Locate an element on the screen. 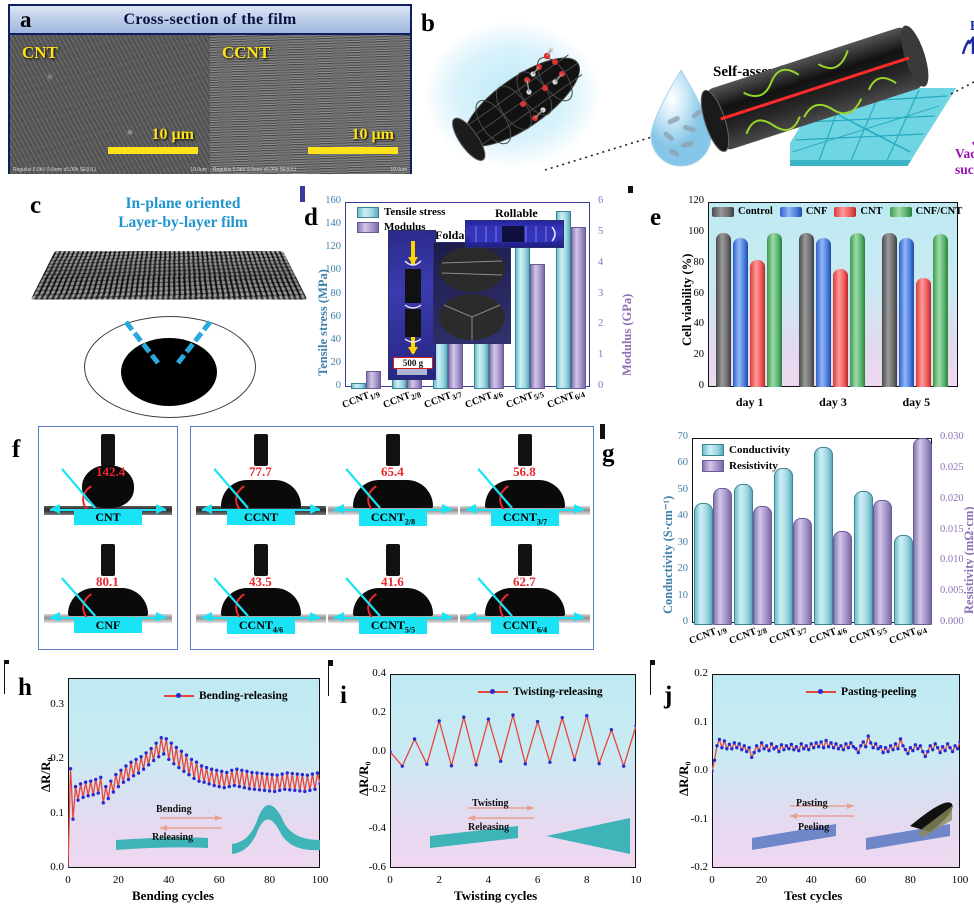 The height and width of the screenshot is (915, 974). contact-angle-value: 80.1 is located at coordinates (107, 581).